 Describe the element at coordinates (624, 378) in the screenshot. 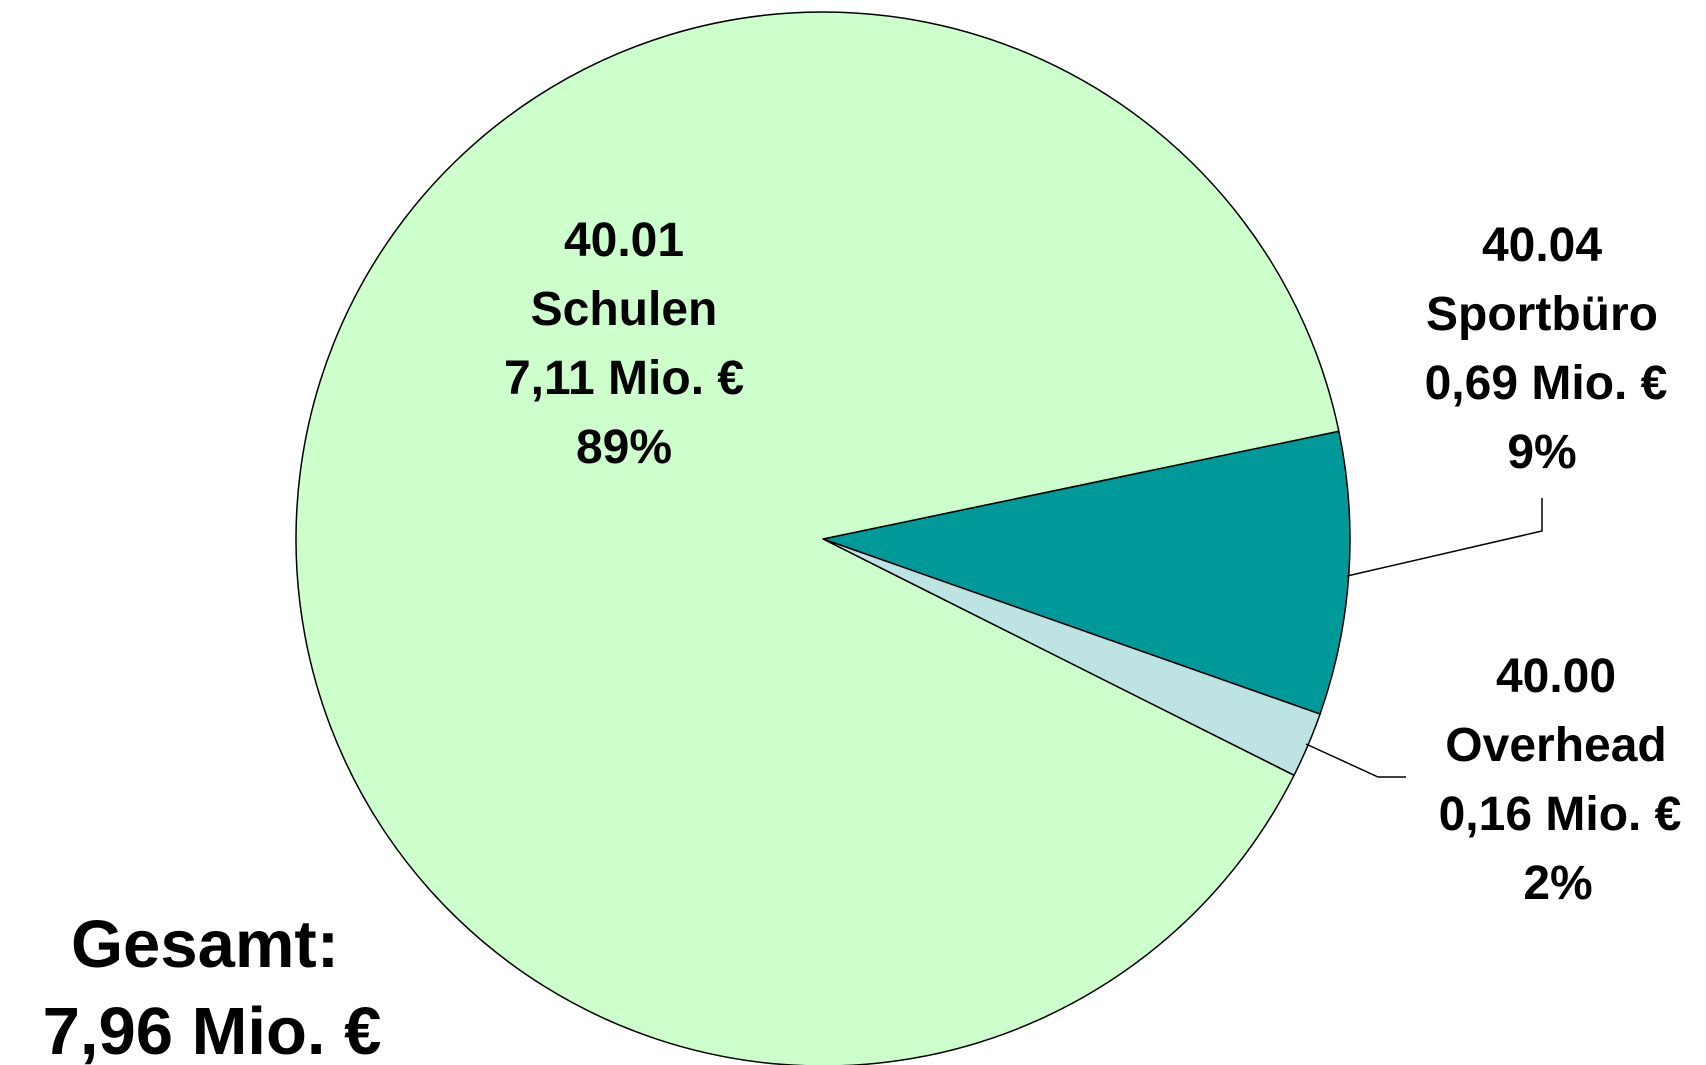

I see `slice-amount: 7,11 Mio. €` at that location.